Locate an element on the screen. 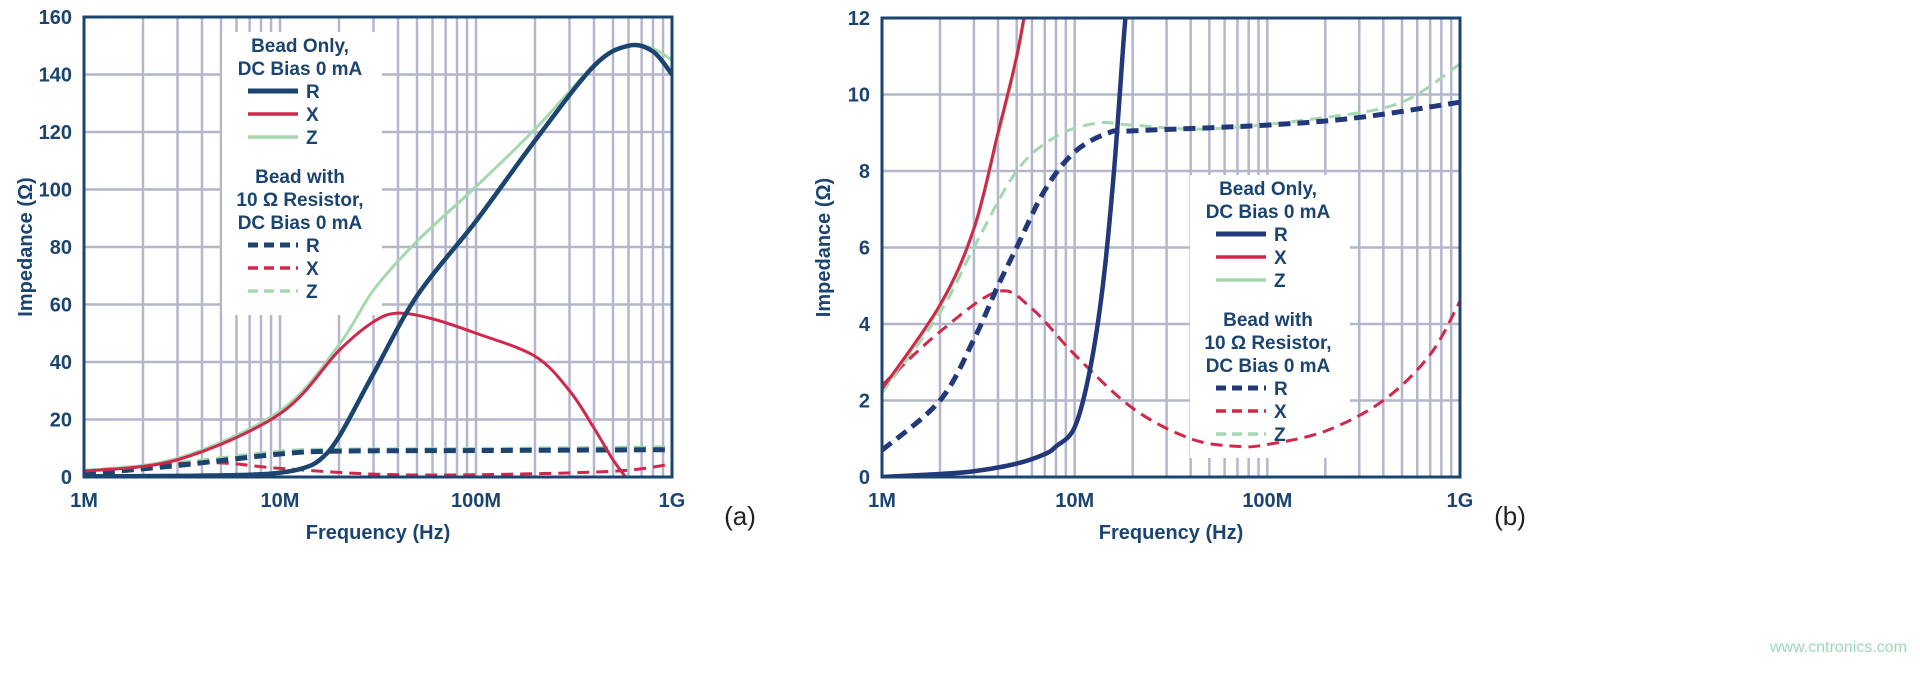 This screenshot has width=1920, height=673. y-tick-label: 40 is located at coordinates (61, 363).